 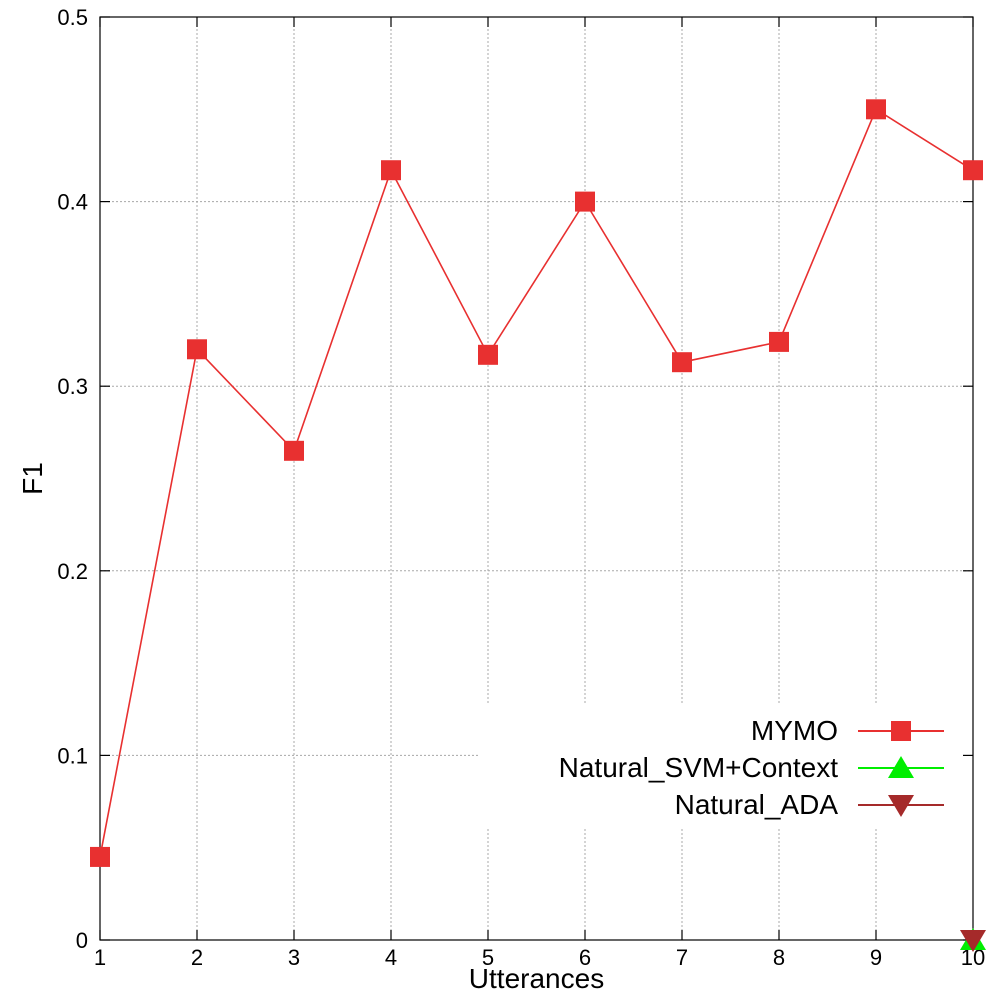 What do you see at coordinates (294, 957) in the screenshot?
I see `x-tick-label: 3` at bounding box center [294, 957].